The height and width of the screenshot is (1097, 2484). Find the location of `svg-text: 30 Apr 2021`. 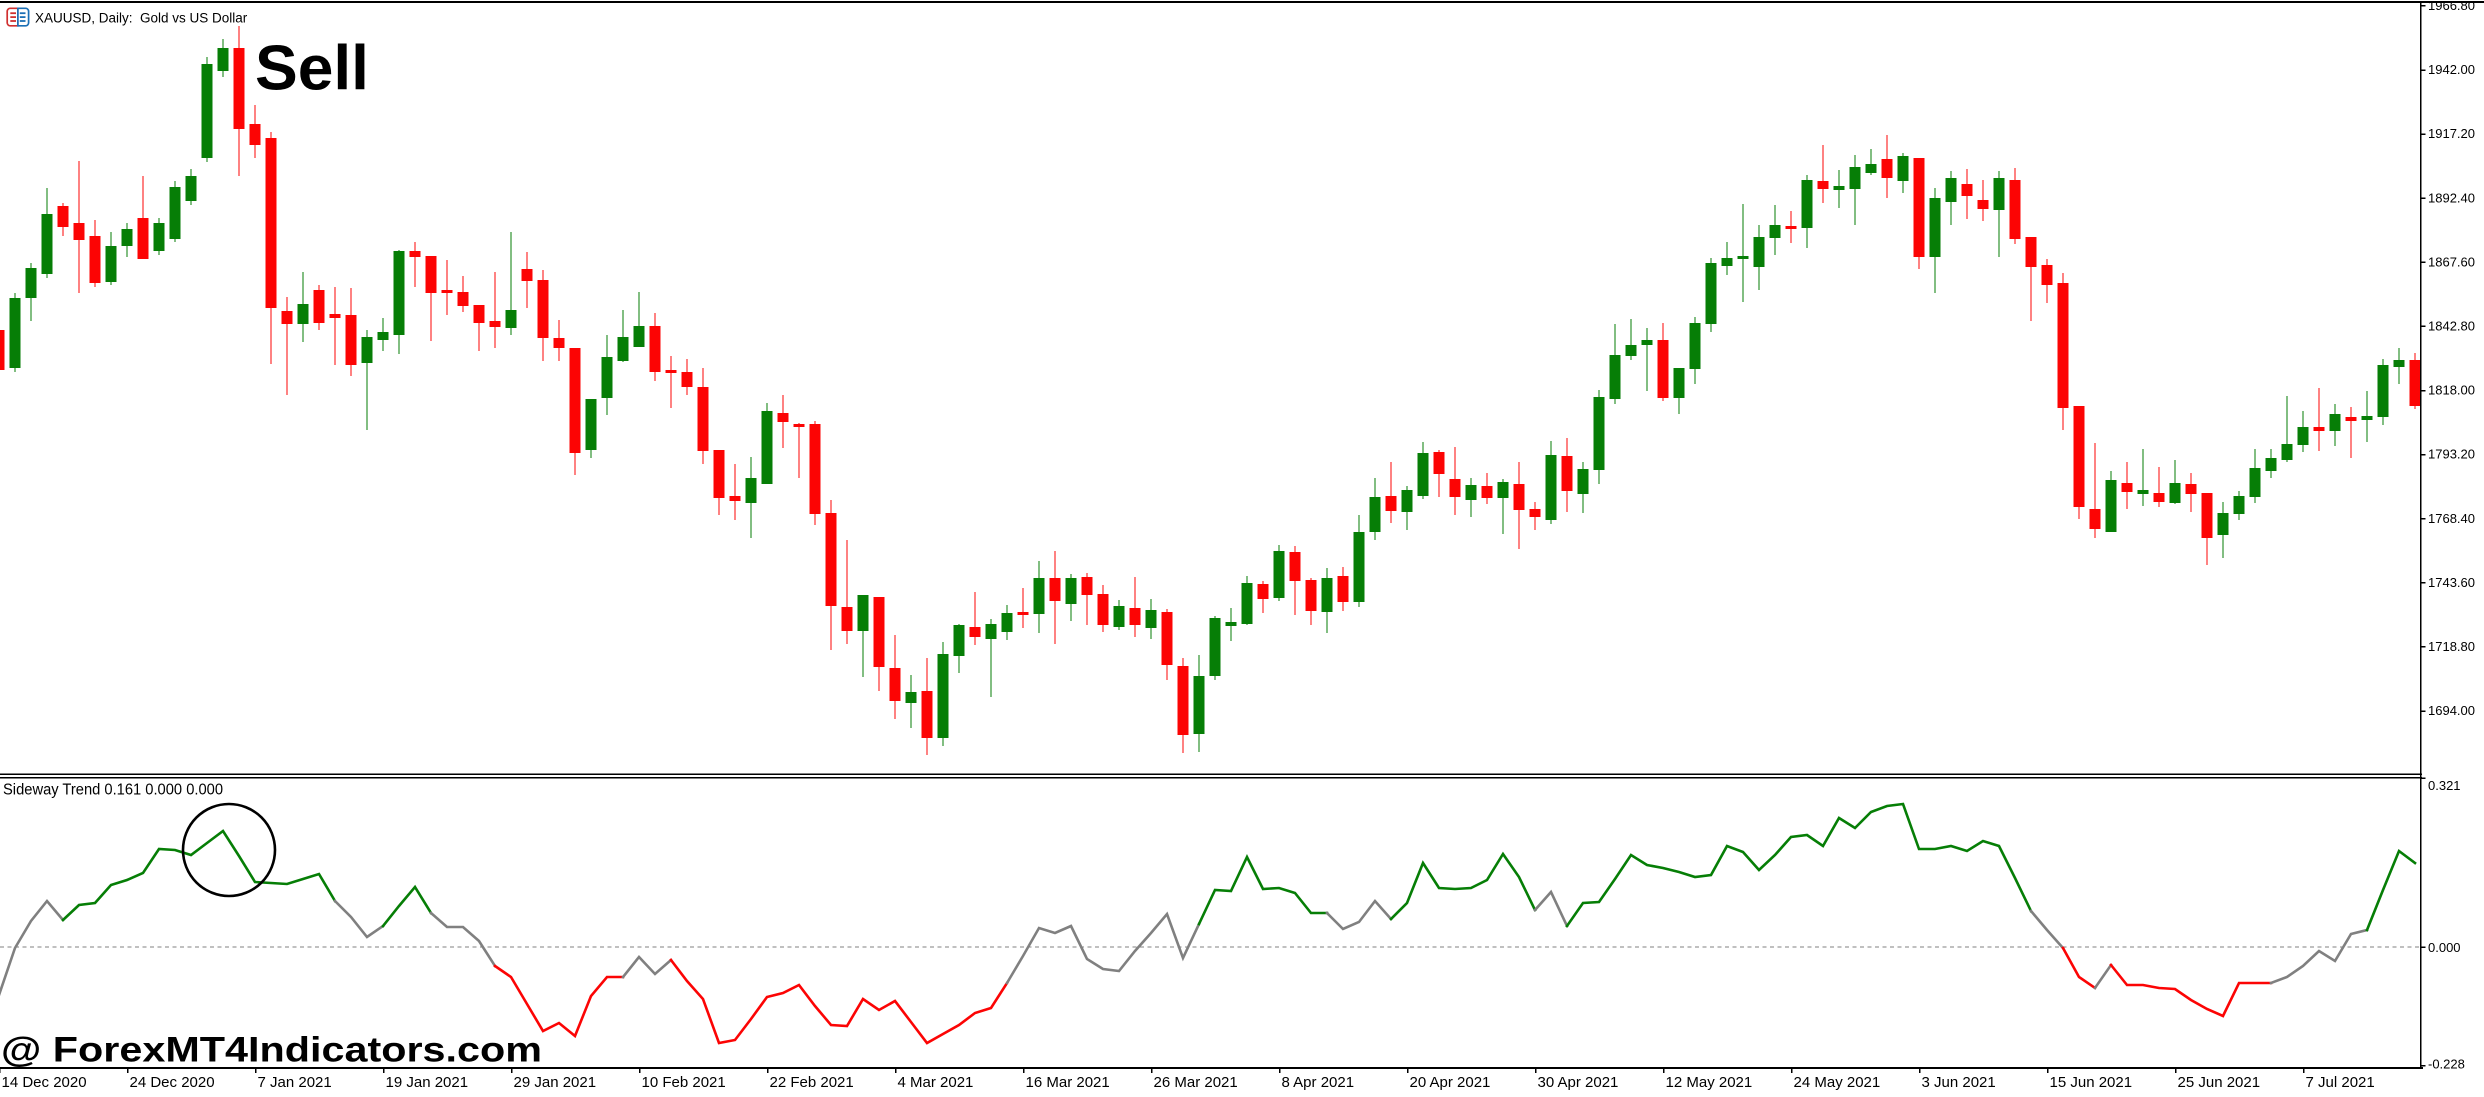

svg-text: 30 Apr 2021 is located at coordinates (1578, 1082).